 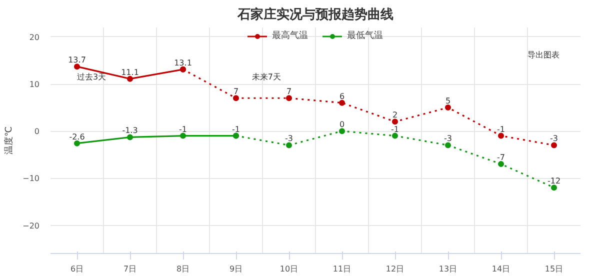 What do you see at coordinates (554, 269) in the screenshot?
I see `x-tick-label: 15日` at bounding box center [554, 269].